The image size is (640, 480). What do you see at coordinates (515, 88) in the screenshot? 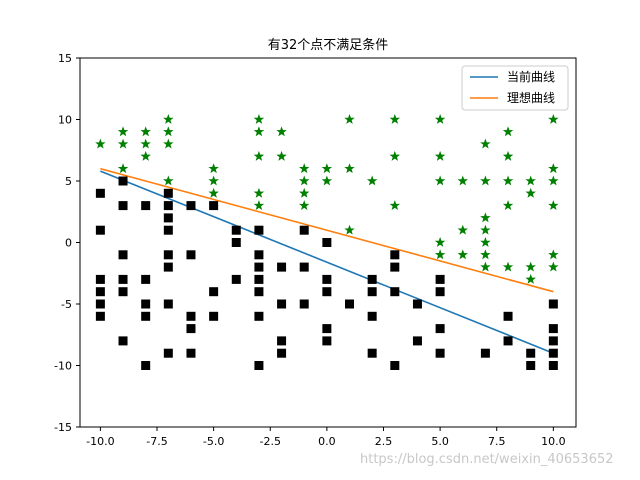
I see `legend: 当前曲线 理想曲线` at bounding box center [515, 88].